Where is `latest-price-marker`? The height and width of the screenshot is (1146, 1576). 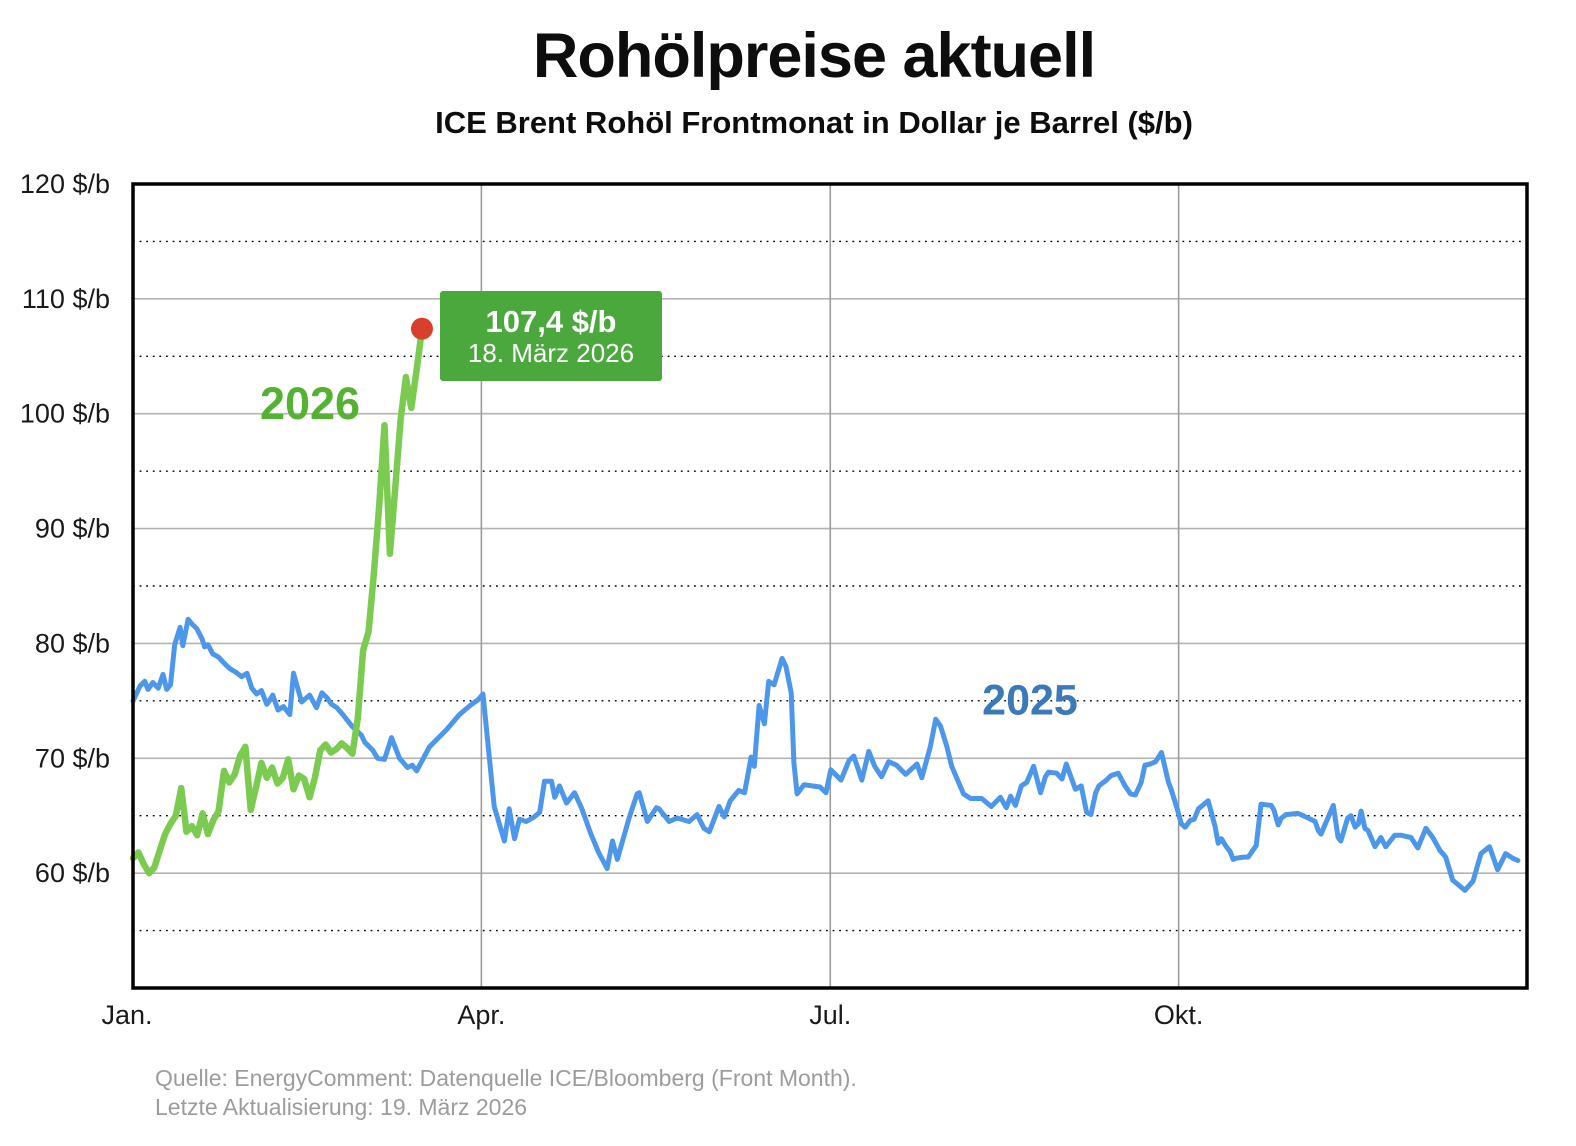 latest-price-marker is located at coordinates (421, 328).